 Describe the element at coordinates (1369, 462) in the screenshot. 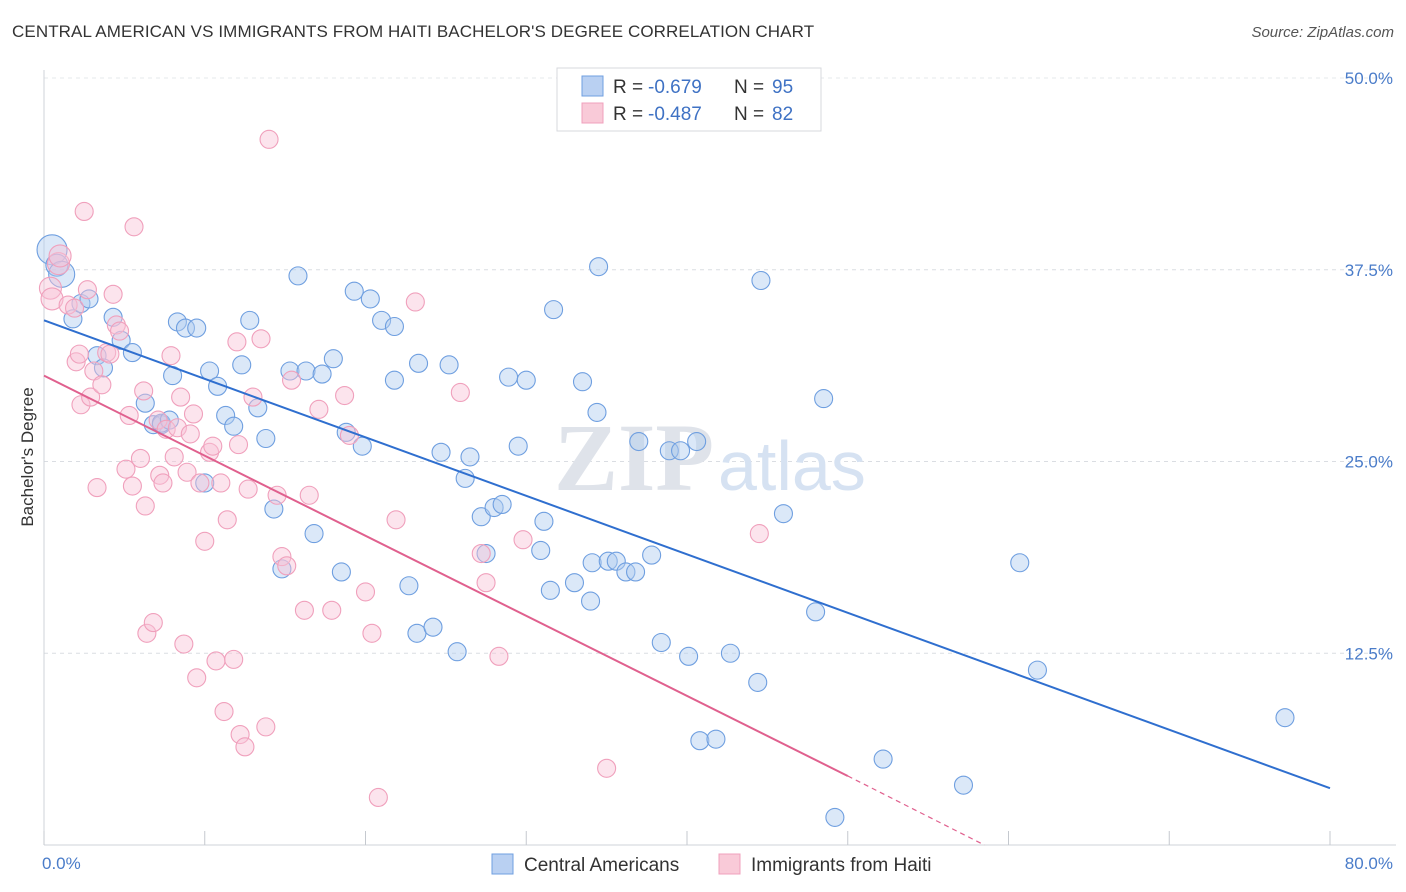

I see `y-tick-label-1: 25.0%` at that location.